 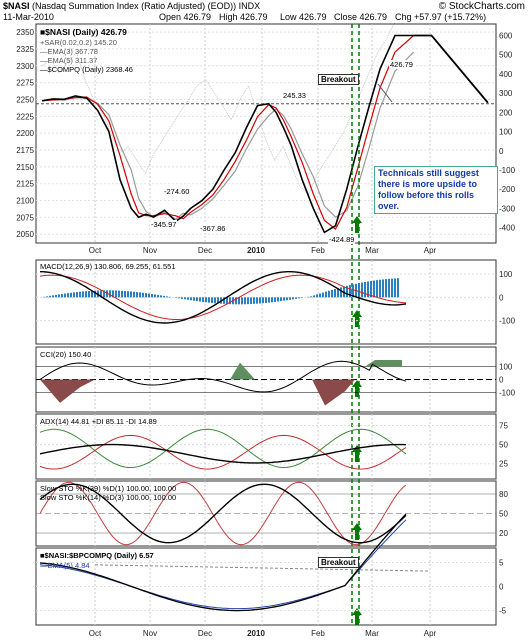 I want to click on chart-date: 11-Mar-2010, so click(x=28, y=17).